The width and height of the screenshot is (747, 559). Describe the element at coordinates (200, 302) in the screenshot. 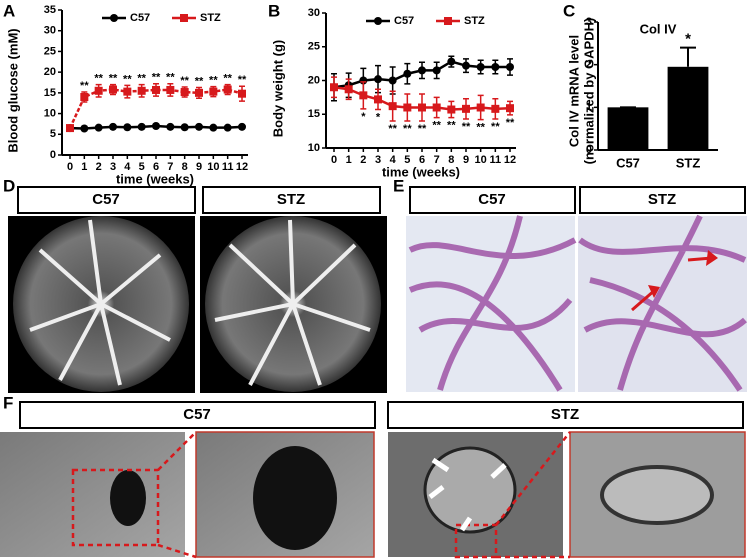

I see `vessels` at that location.